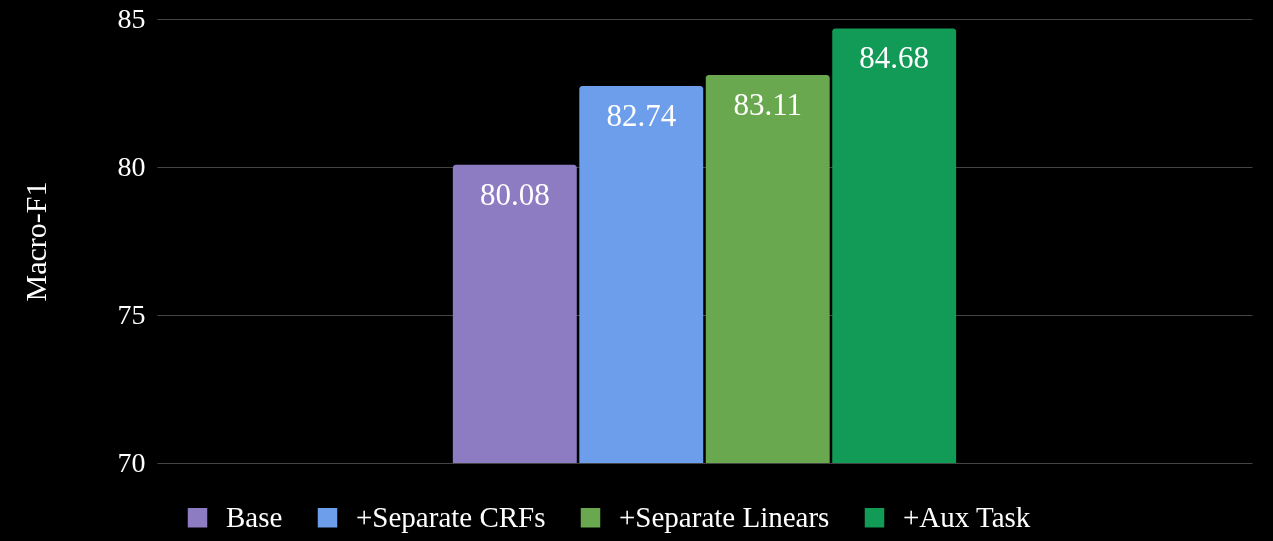 This screenshot has width=1273, height=541. Describe the element at coordinates (514, 194) in the screenshot. I see `data-label: 80.08` at that location.